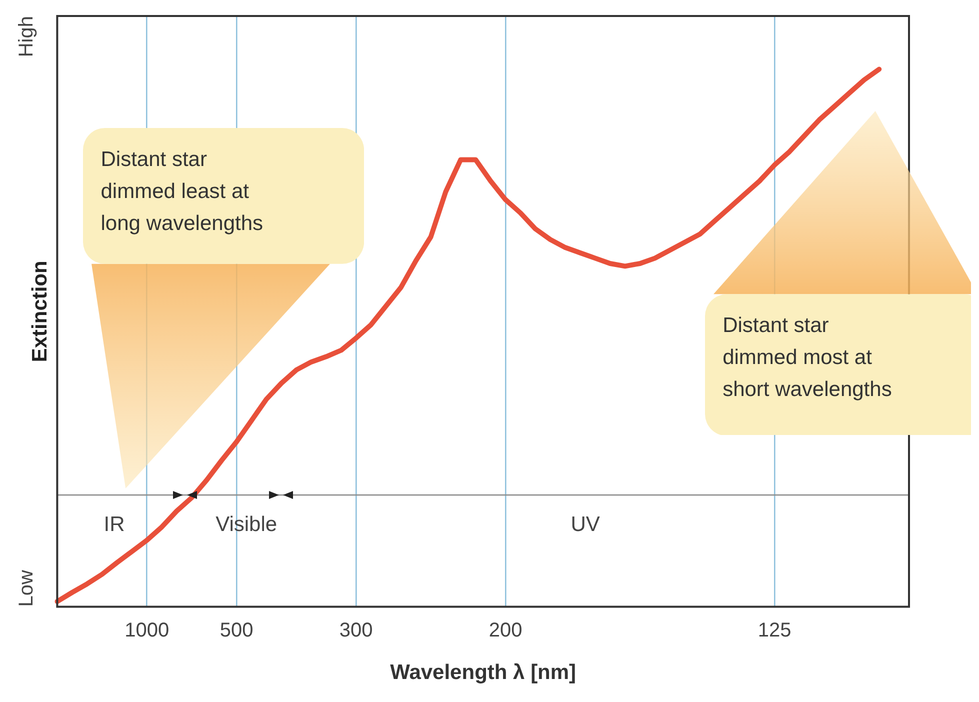 The height and width of the screenshot is (702, 979). I want to click on y-axis-title: Extinction, so click(40, 311).